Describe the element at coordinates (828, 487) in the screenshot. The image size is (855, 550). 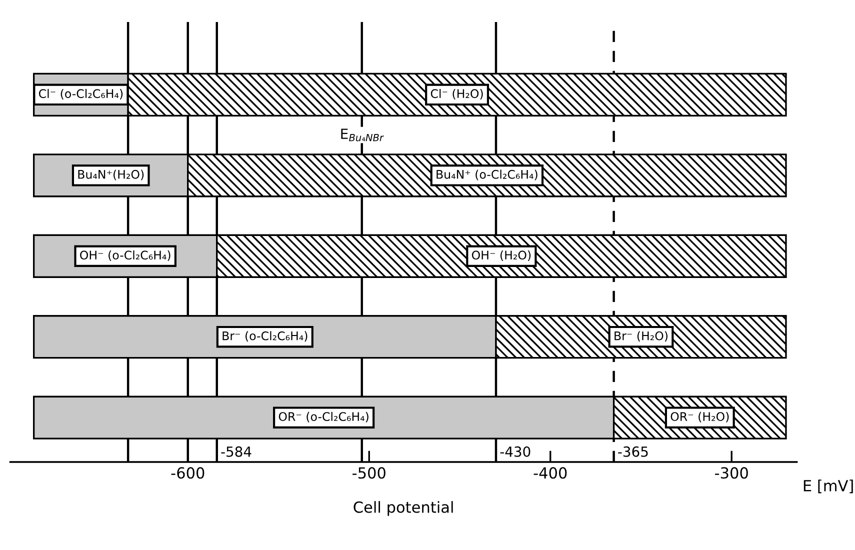
I see `text: E [mV]` at that location.